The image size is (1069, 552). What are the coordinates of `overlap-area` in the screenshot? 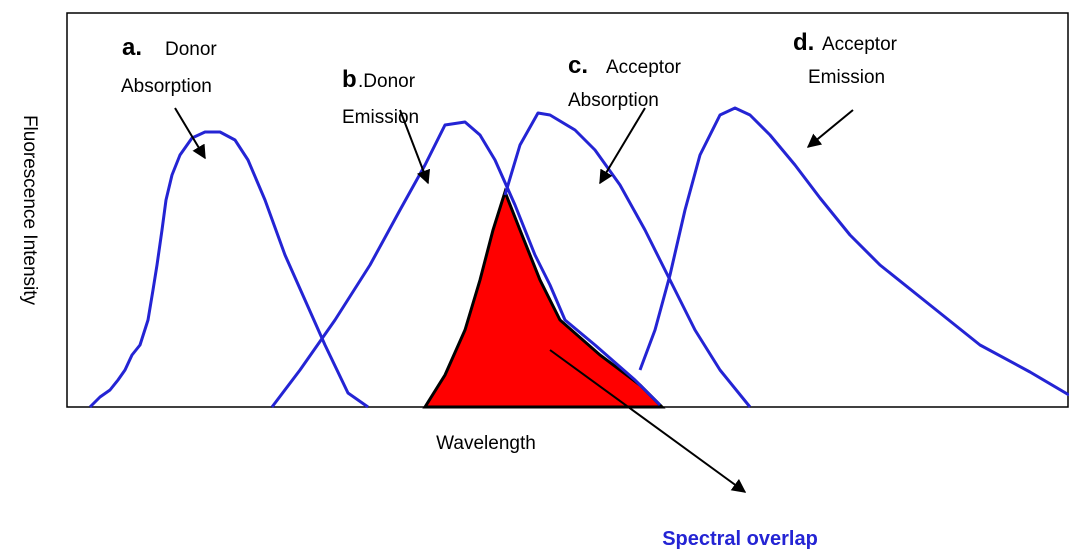 It's located at (544, 298).